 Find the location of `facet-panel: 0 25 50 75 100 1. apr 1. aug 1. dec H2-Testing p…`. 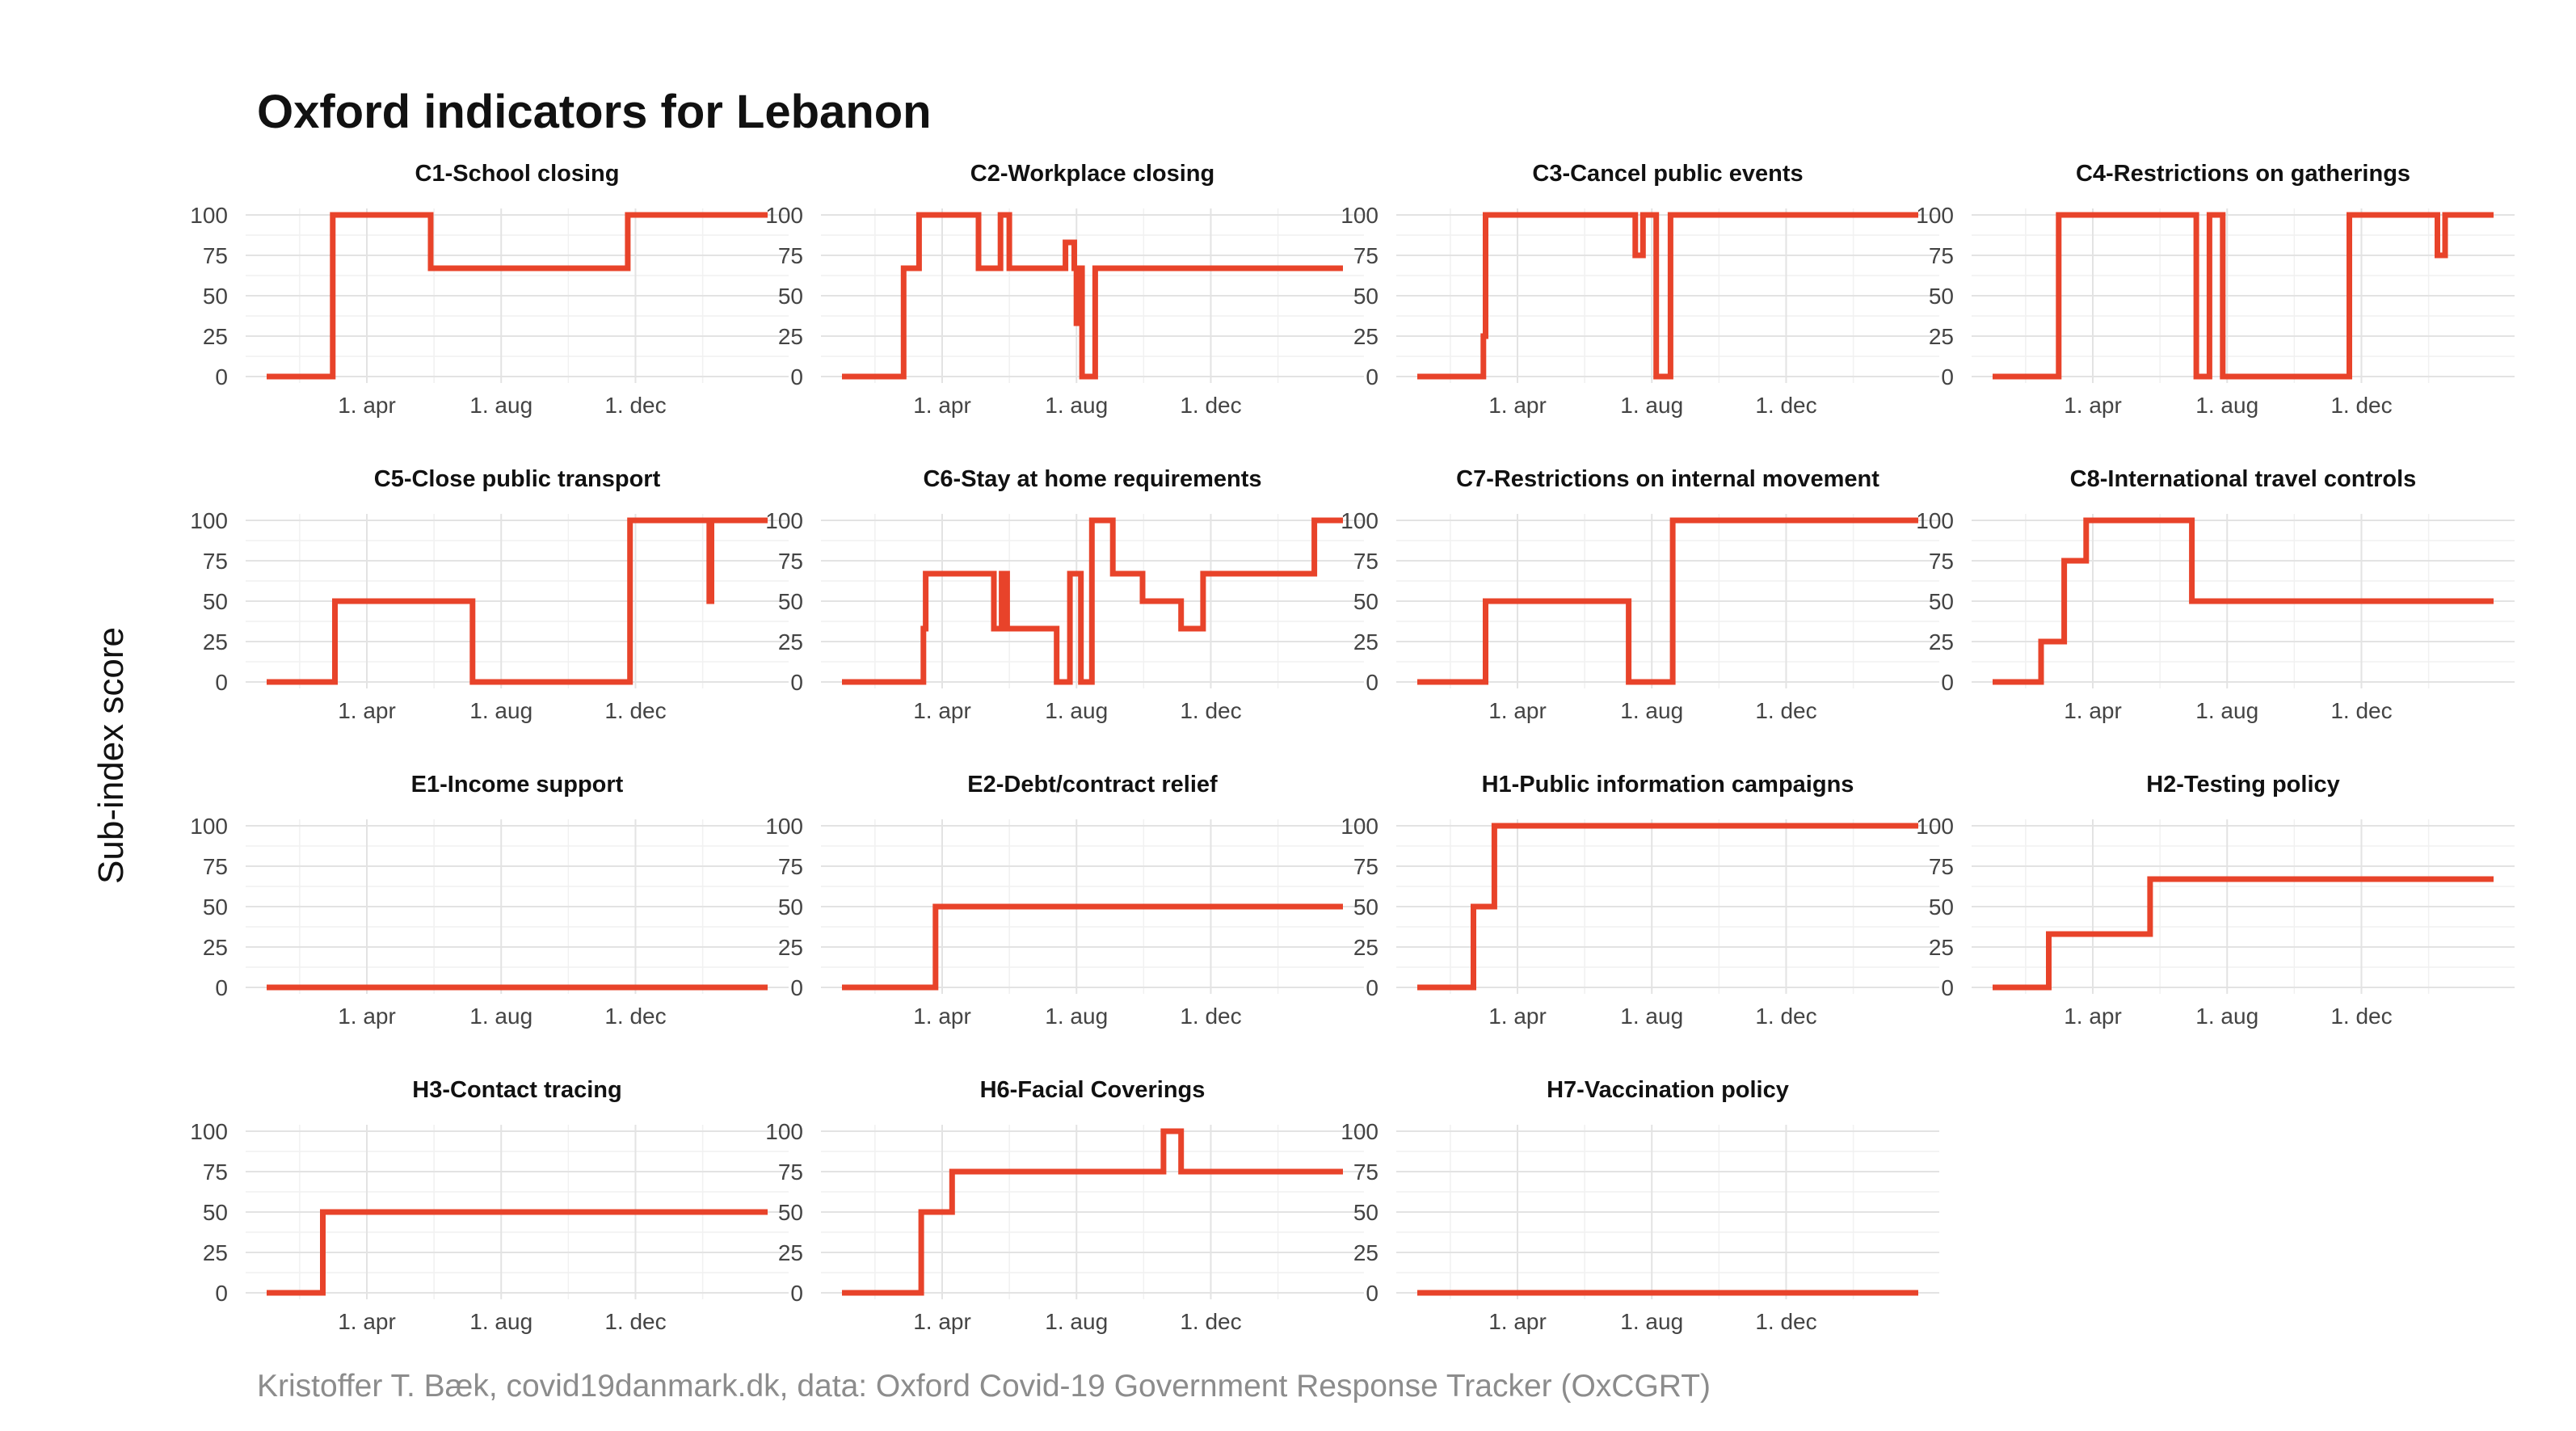

facet-panel: 0 25 50 75 100 1. apr 1. aug 1. dec H2-Testing p… is located at coordinates (2215, 901).